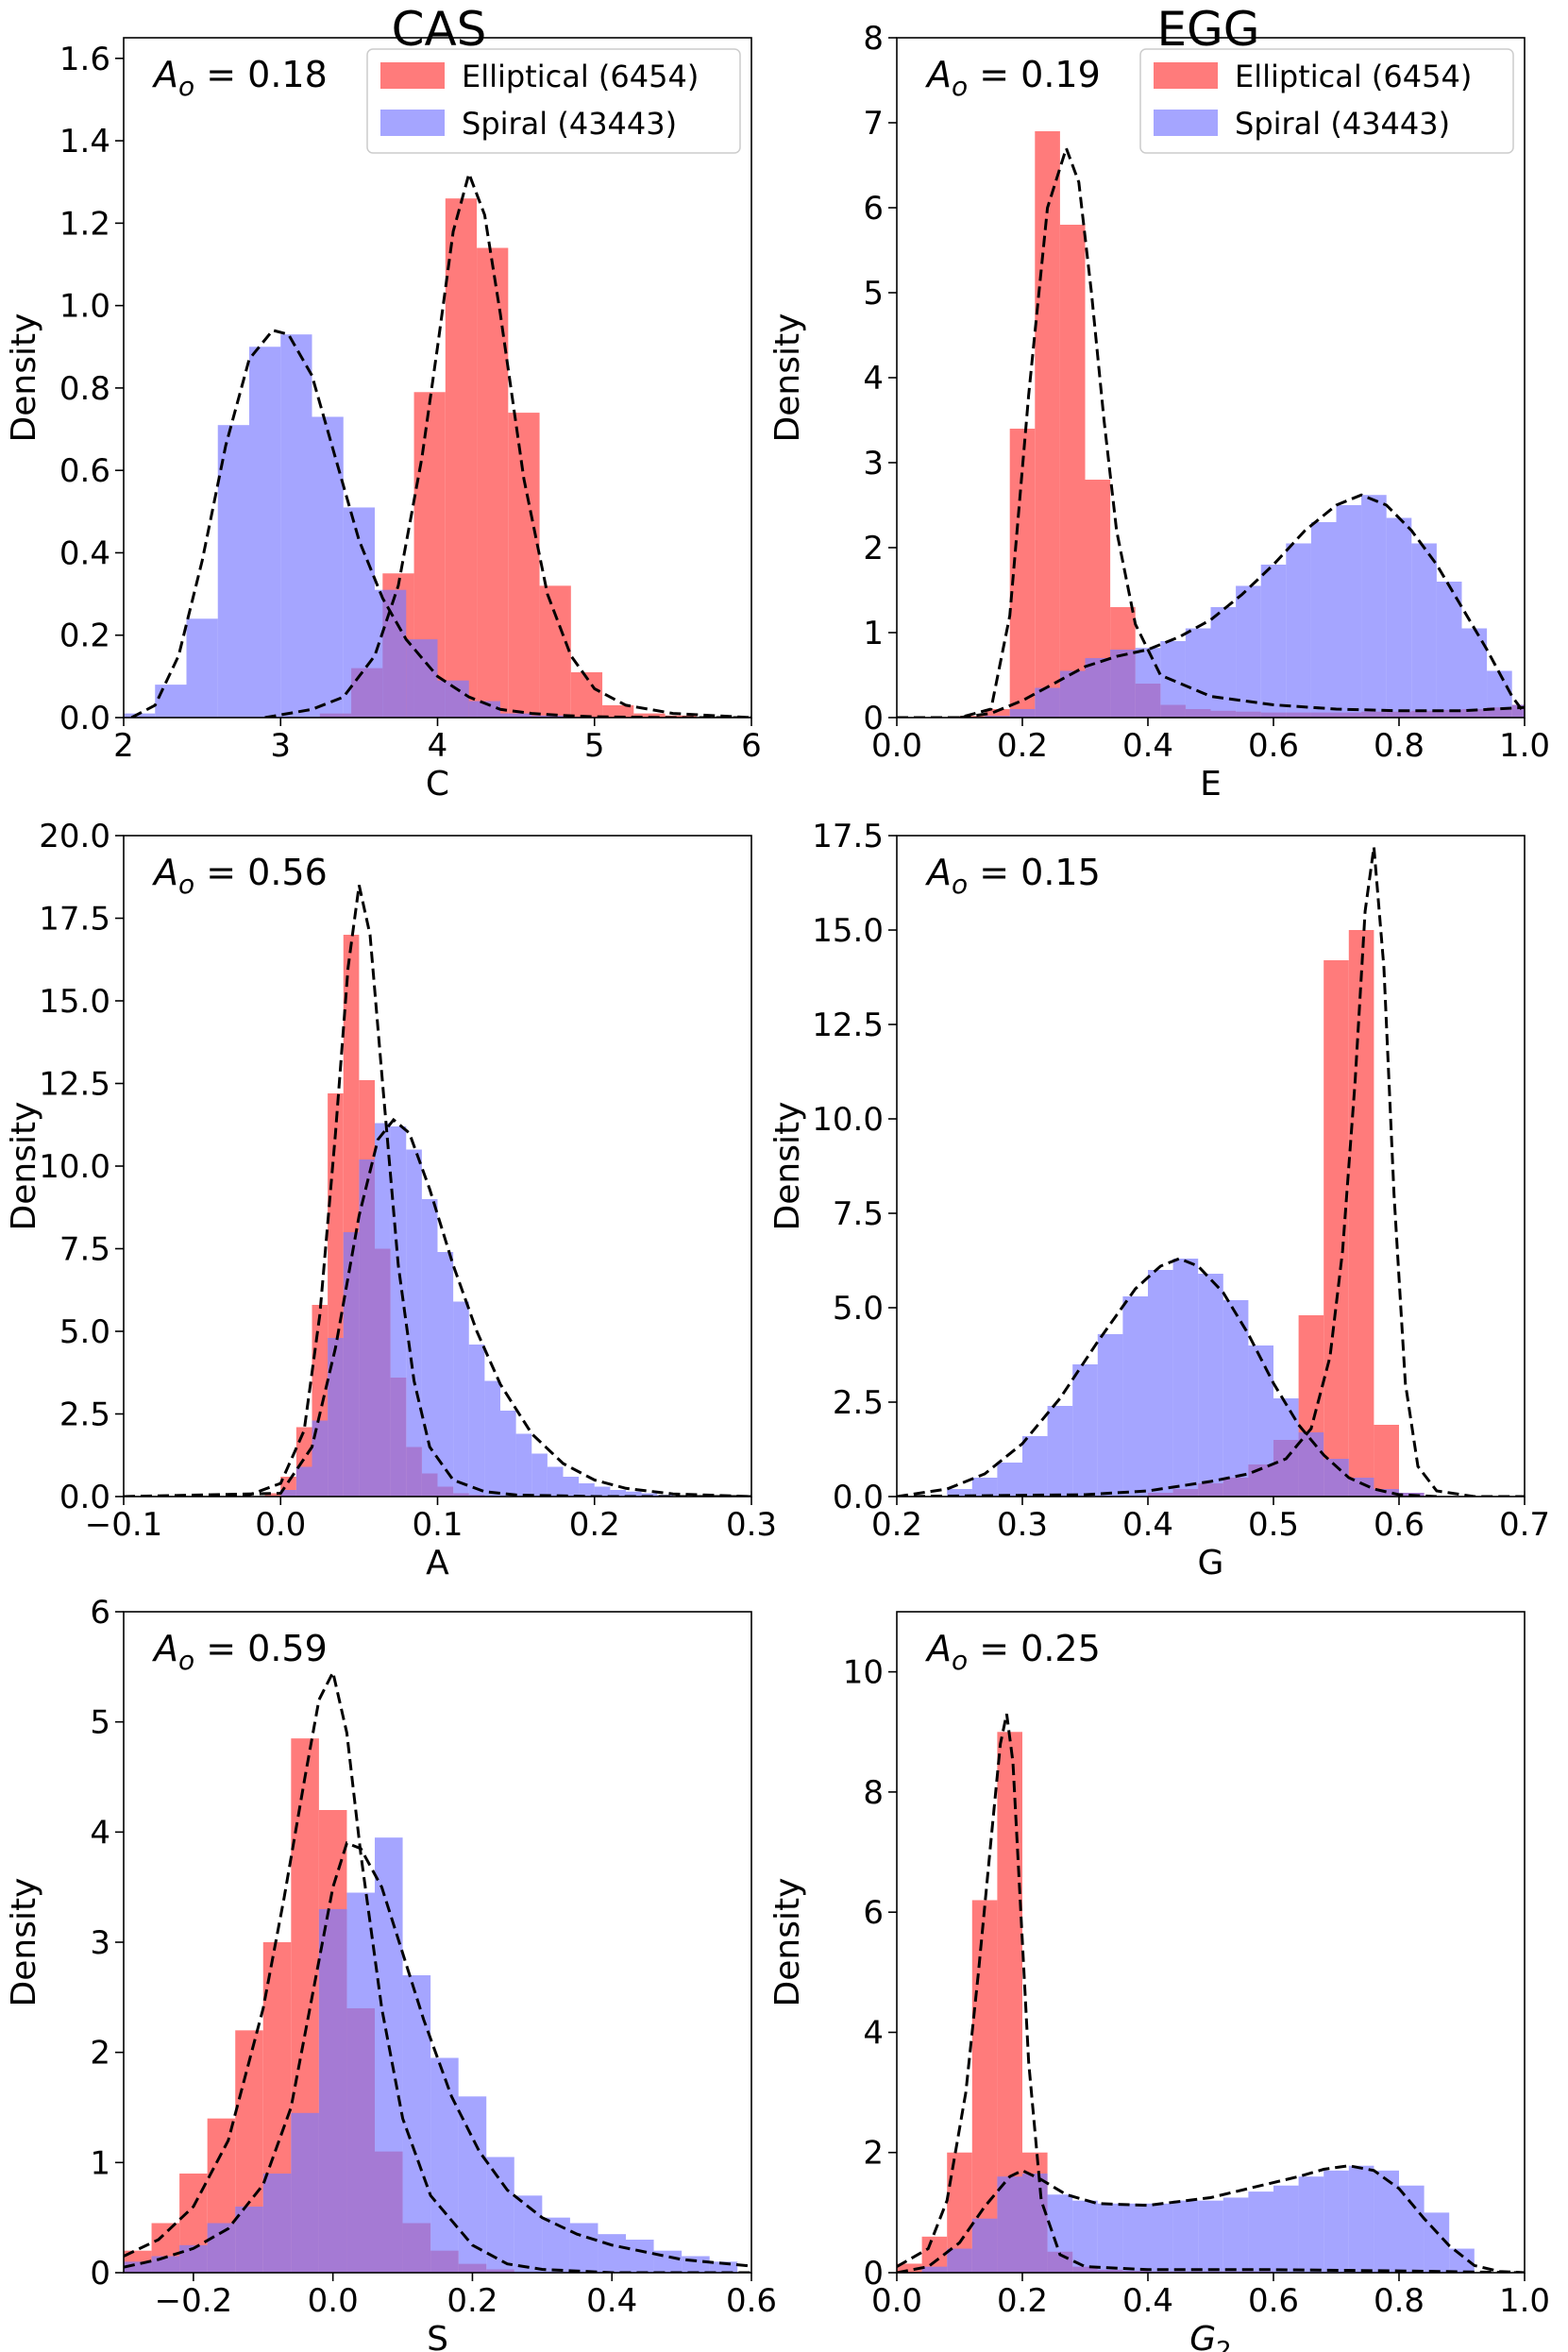 The height and width of the screenshot is (2352, 1568). I want to click on y-tick-label: 7.5, so click(859, 1214).